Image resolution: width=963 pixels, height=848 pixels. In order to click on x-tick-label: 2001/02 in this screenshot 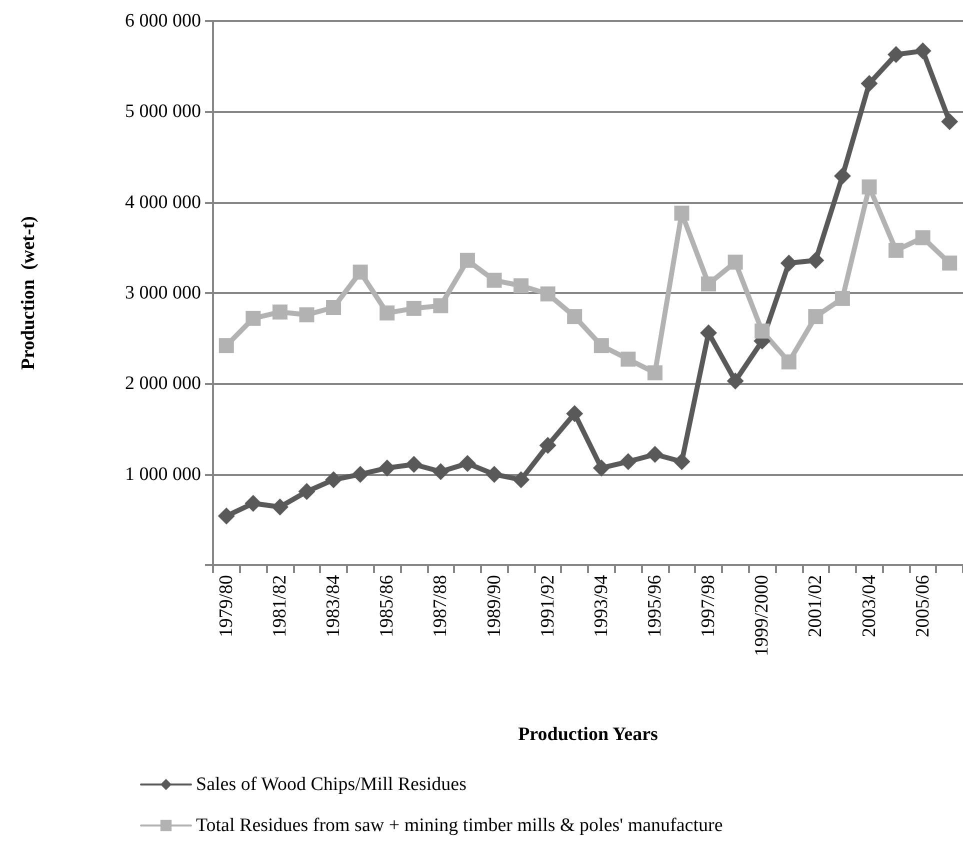, I will do `click(815, 606)`.